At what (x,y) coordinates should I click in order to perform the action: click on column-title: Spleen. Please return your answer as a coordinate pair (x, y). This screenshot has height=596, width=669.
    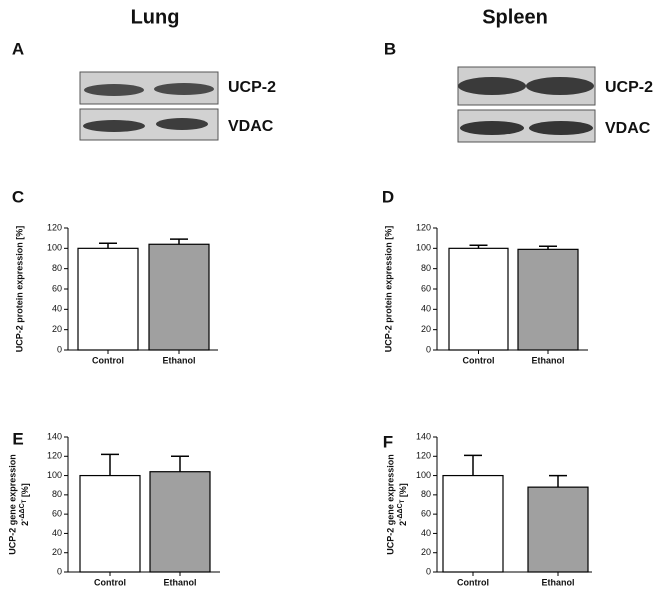
    Looking at the image, I should click on (515, 17).